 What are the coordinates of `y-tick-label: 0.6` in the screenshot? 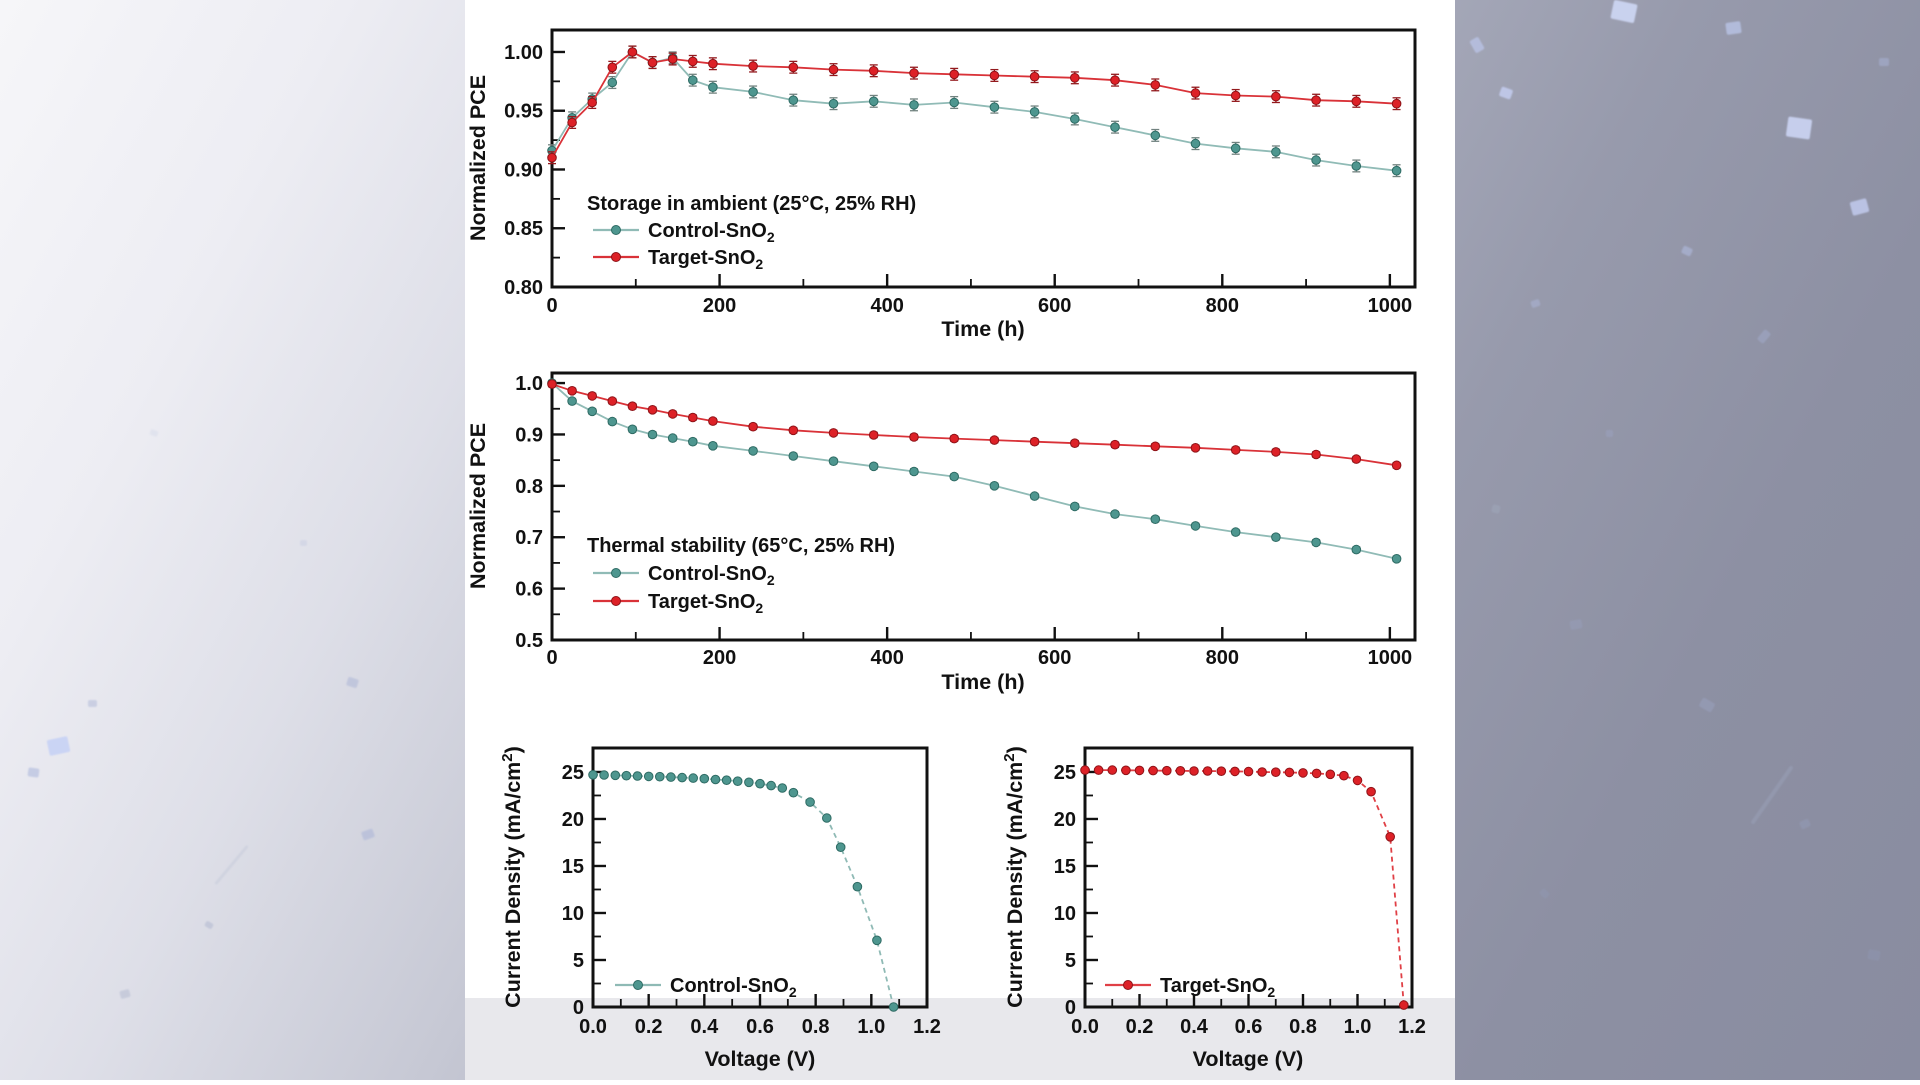 It's located at (529, 590).